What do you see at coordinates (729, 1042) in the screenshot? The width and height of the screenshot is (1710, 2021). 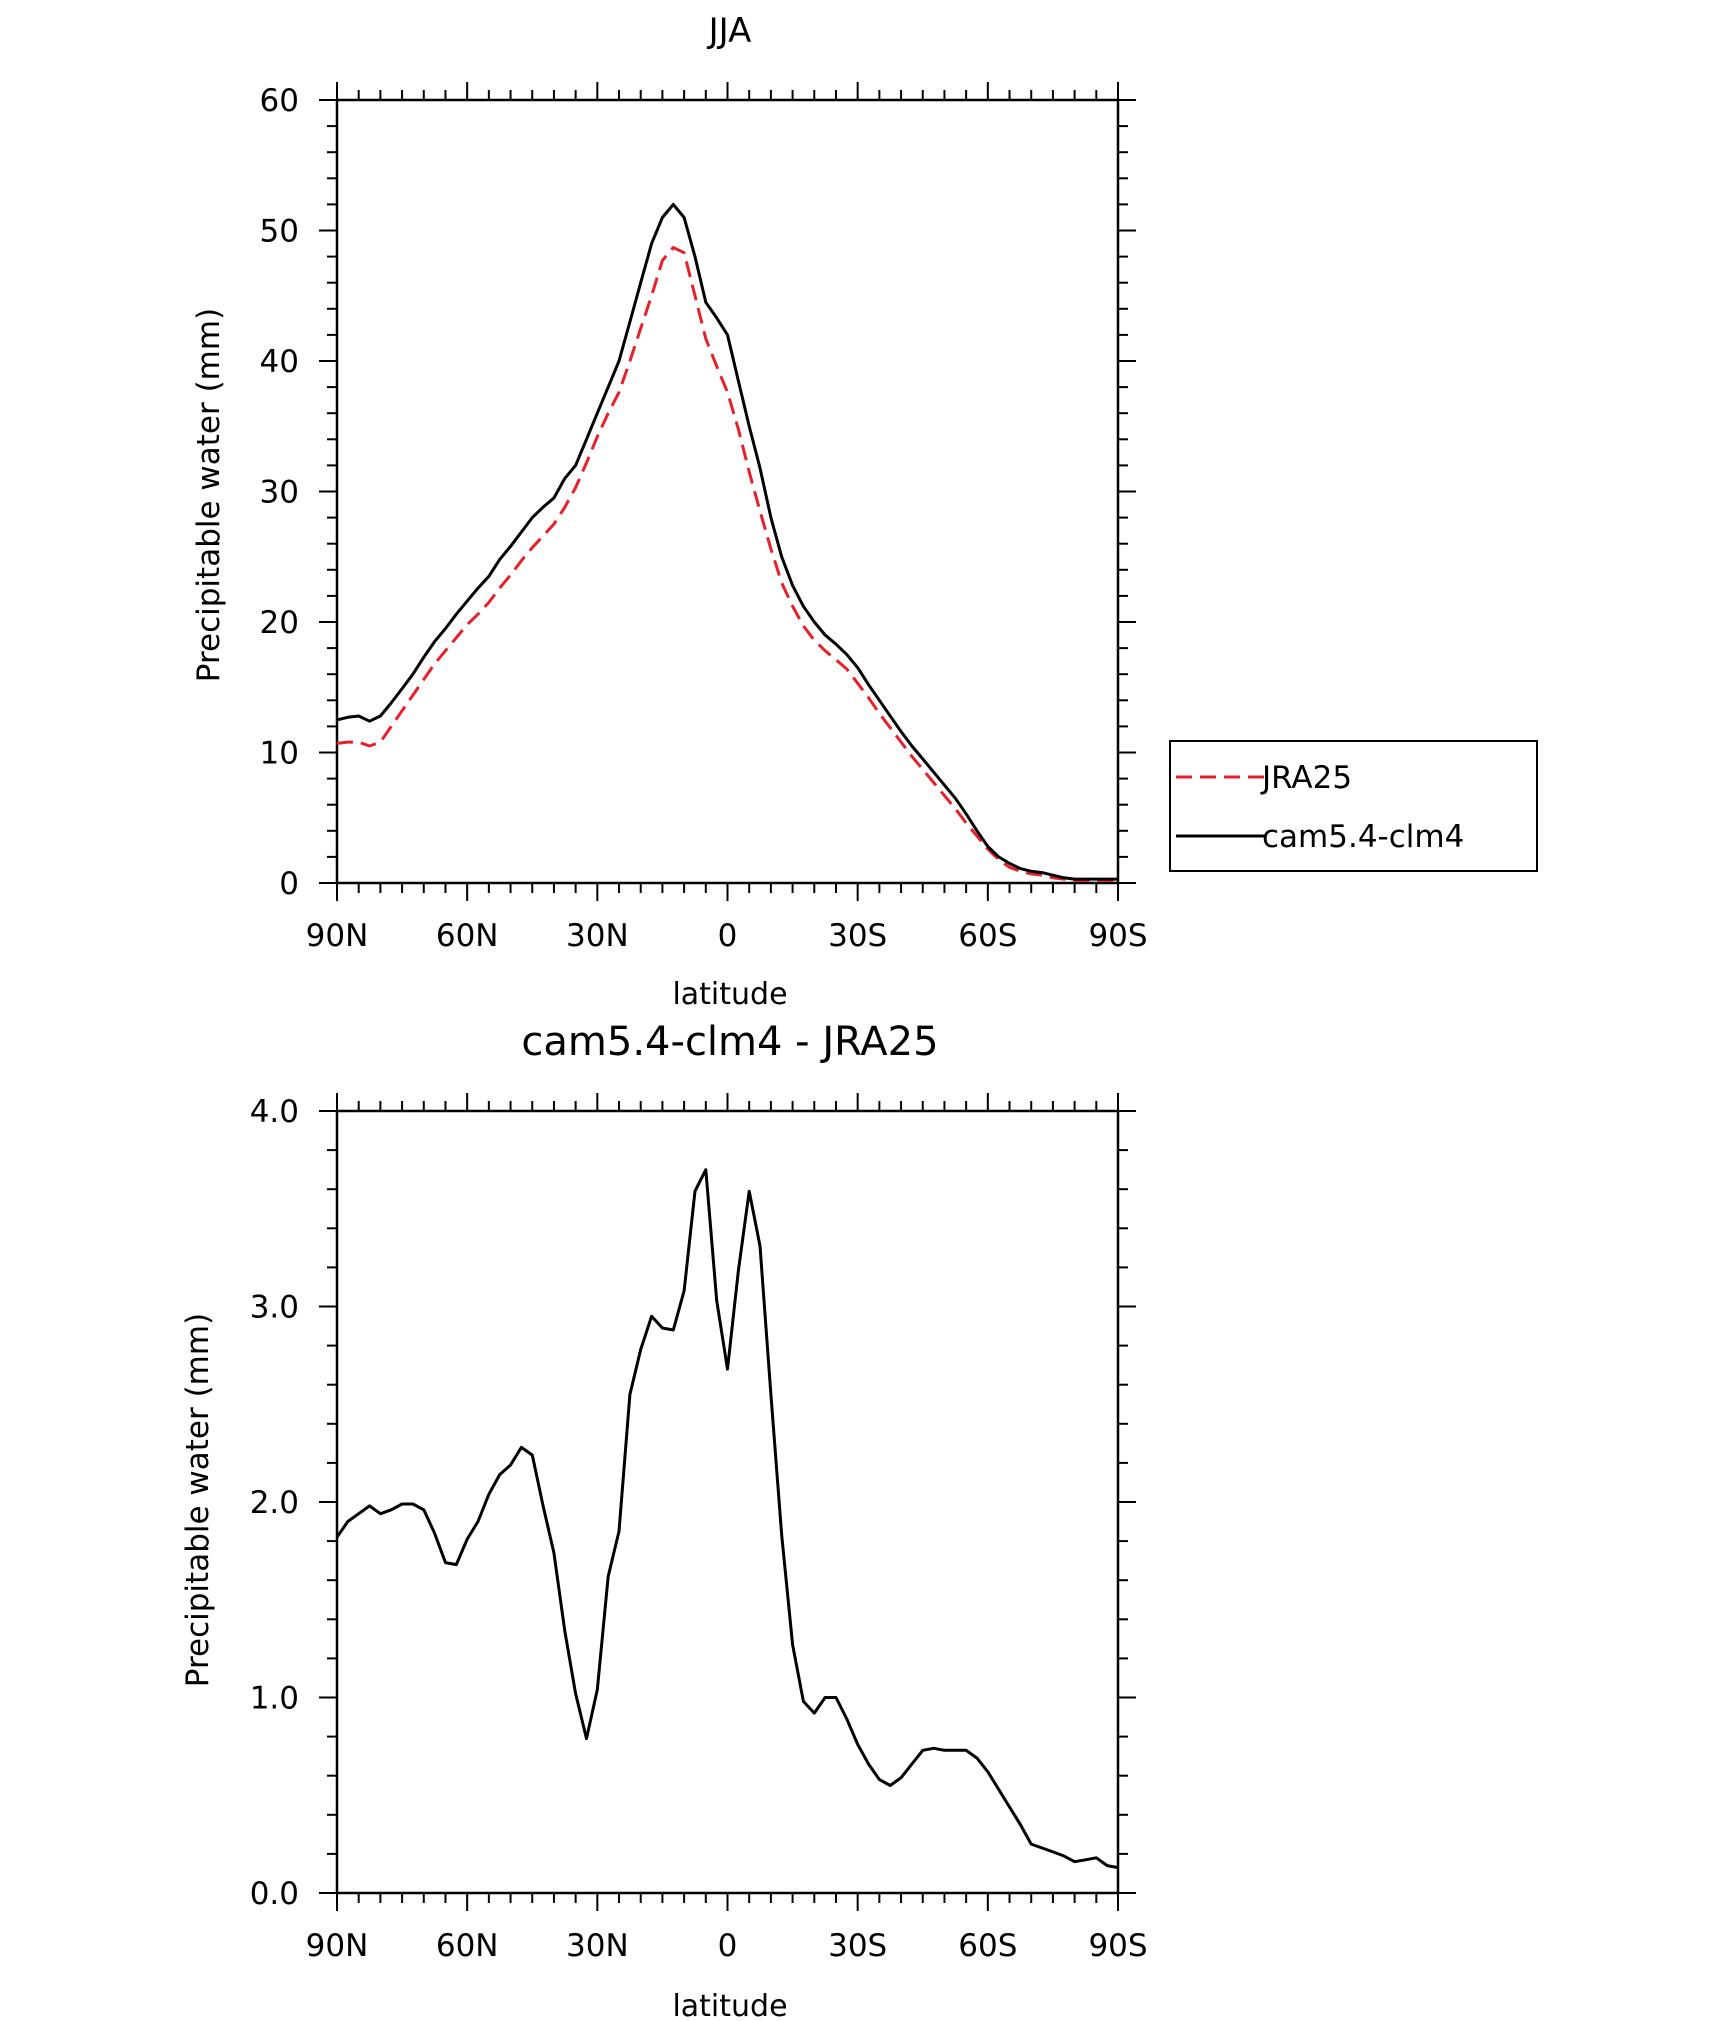 I see `bottom-chart-title: cam5.4-clm4 - JRA25` at bounding box center [729, 1042].